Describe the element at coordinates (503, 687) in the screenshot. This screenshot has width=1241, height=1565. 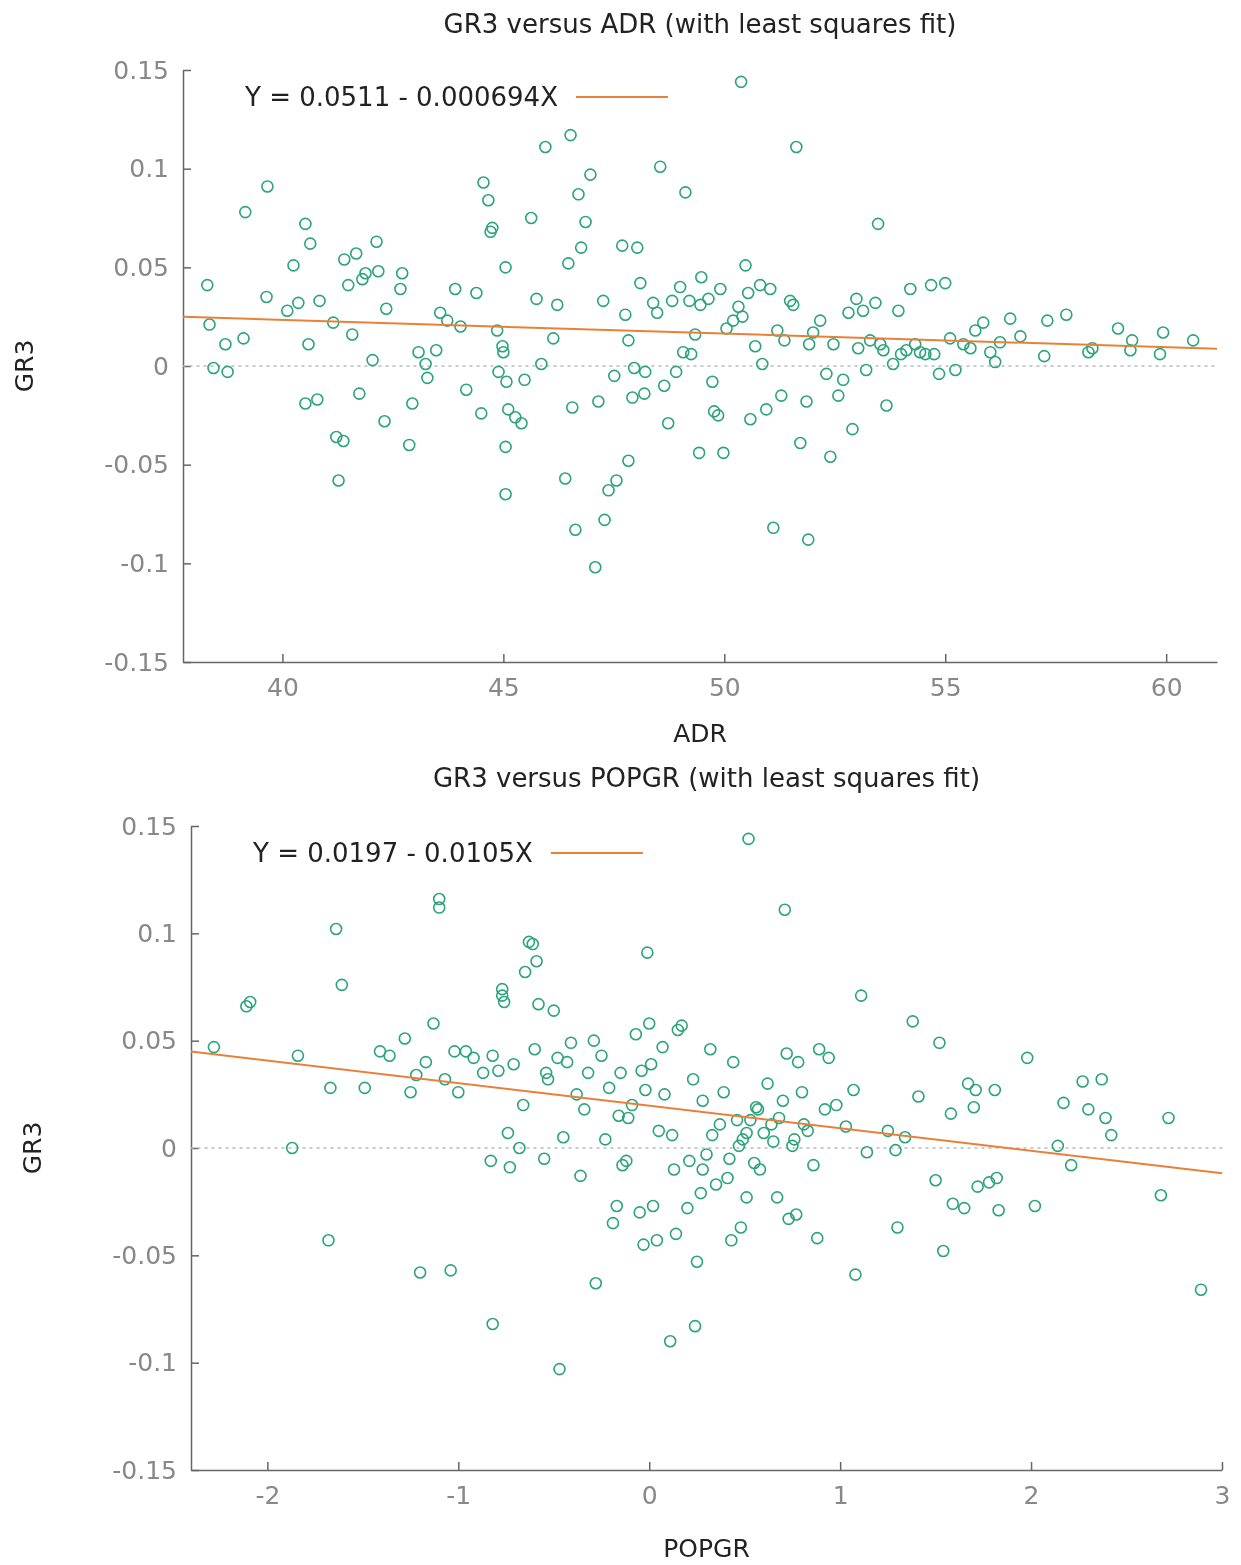
I see `x-tick-label: 45` at that location.